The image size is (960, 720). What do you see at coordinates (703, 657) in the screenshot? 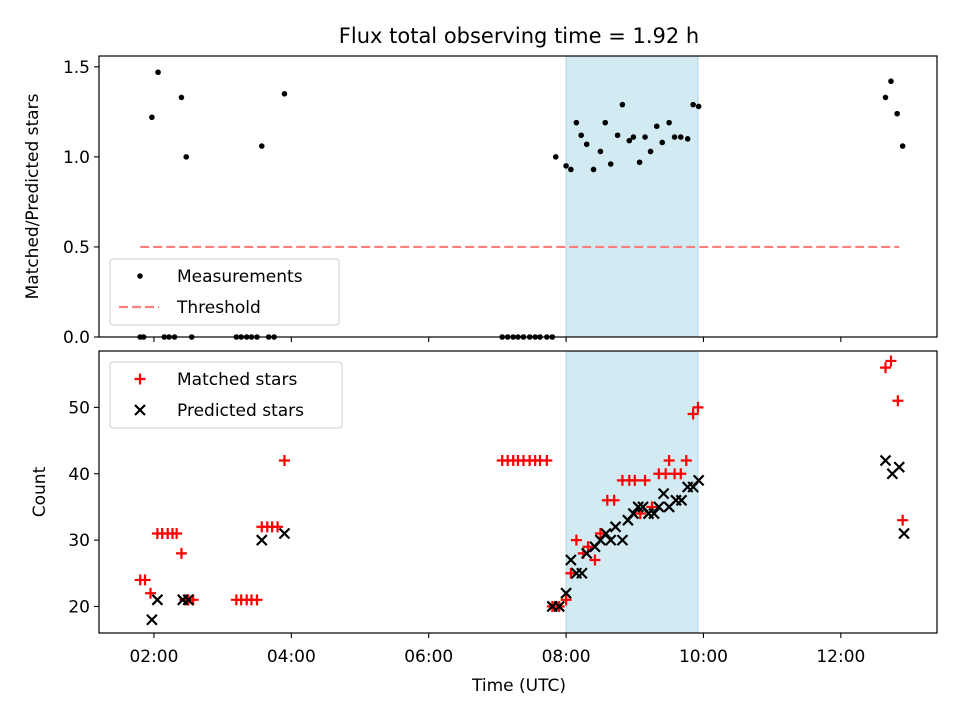
I see `x-tick-label: 10:00` at bounding box center [703, 657].